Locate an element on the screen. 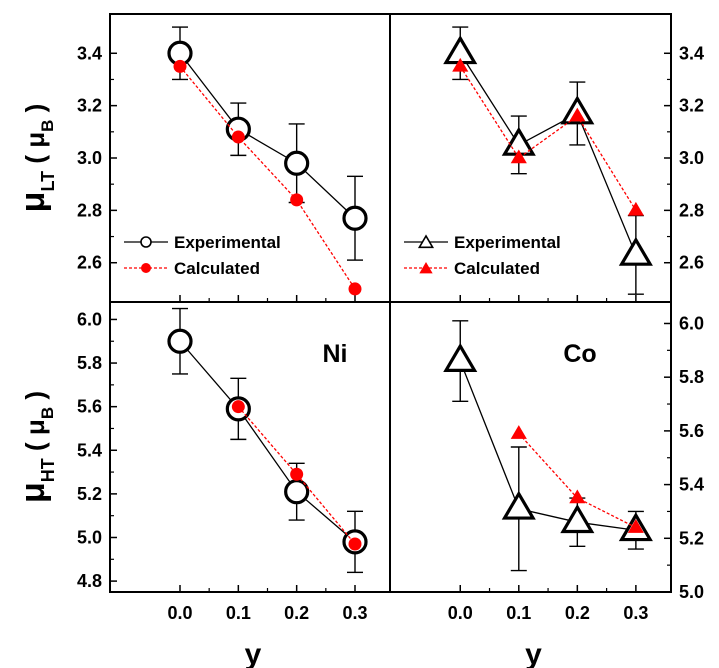 Image resolution: width=719 pixels, height=668 pixels. panel-annotation: Ni is located at coordinates (335, 354).